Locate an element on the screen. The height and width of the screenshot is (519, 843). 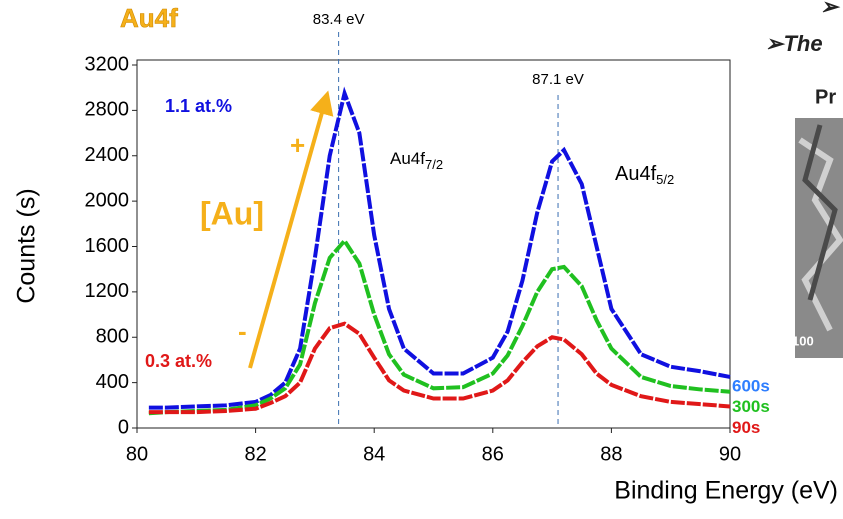
side-text: ➢The is located at coordinates (794, 43).